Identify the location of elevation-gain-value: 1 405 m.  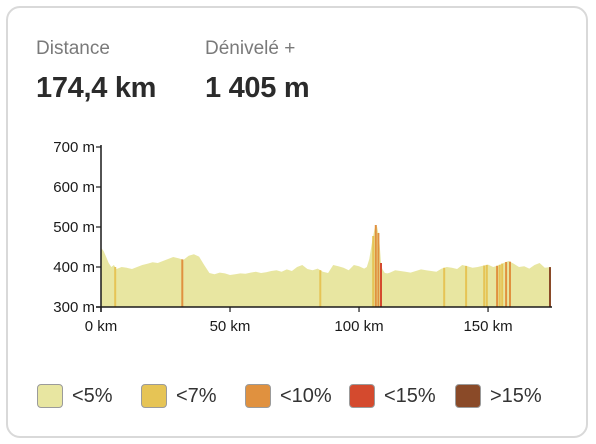
(257, 88).